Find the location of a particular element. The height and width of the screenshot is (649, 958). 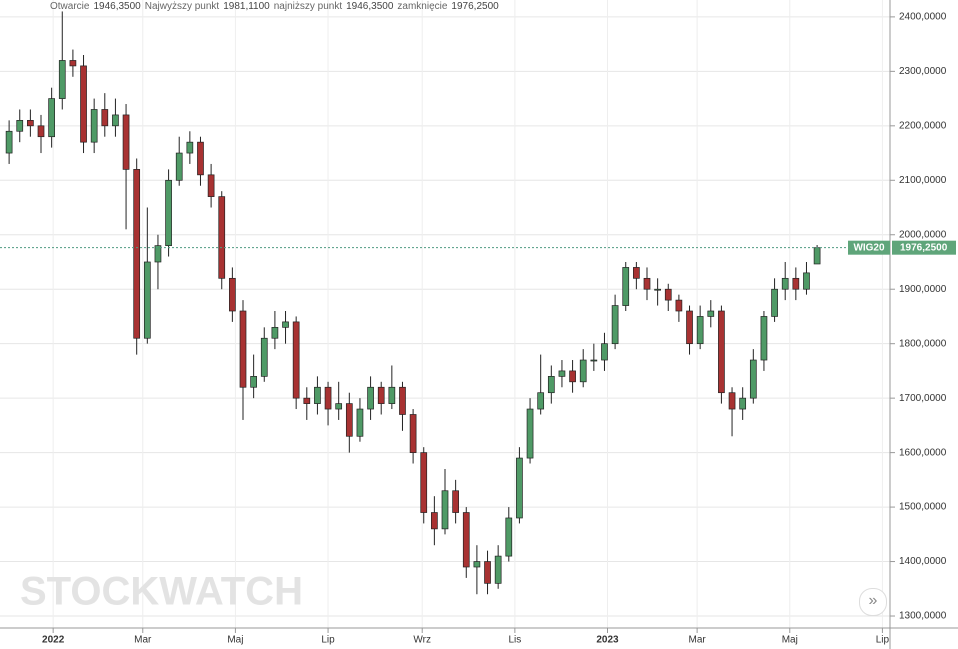

watermark: STOCKWATCH is located at coordinates (161, 592).